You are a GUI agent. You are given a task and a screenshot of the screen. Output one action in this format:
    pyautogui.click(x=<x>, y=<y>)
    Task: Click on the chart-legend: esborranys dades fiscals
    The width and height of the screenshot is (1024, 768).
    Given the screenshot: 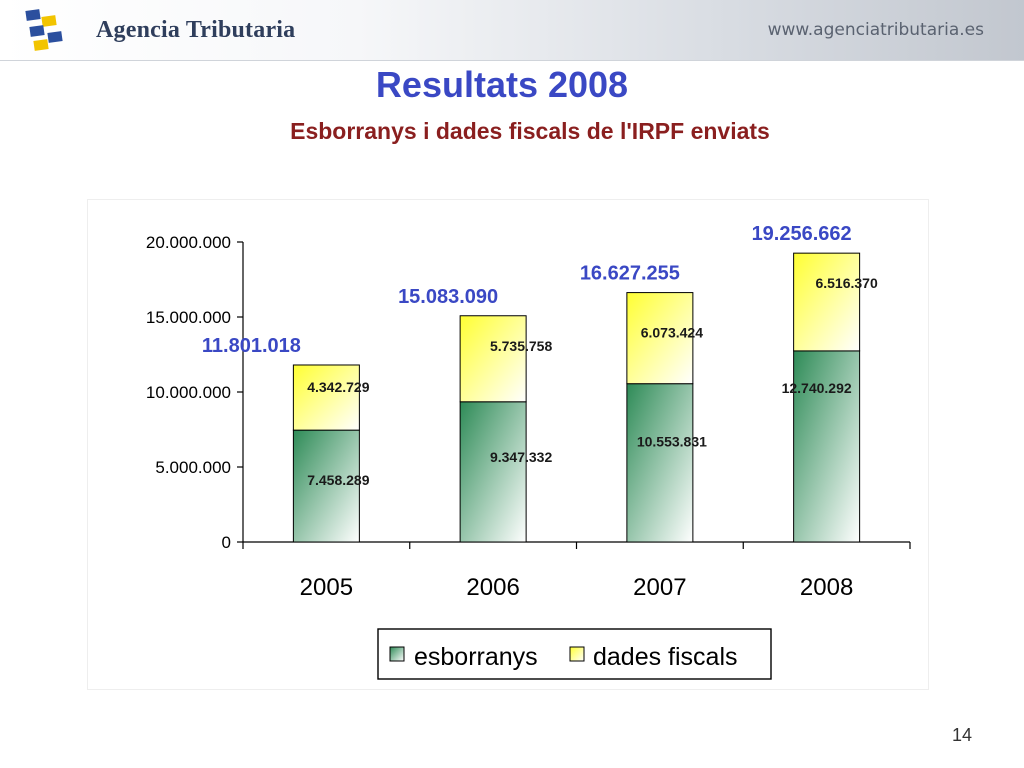 What is the action you would take?
    pyautogui.click(x=574, y=654)
    